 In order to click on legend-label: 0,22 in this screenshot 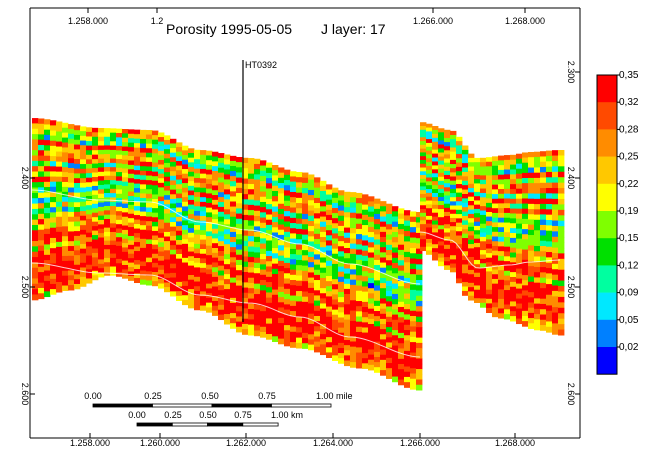, I will do `click(629, 184)`.